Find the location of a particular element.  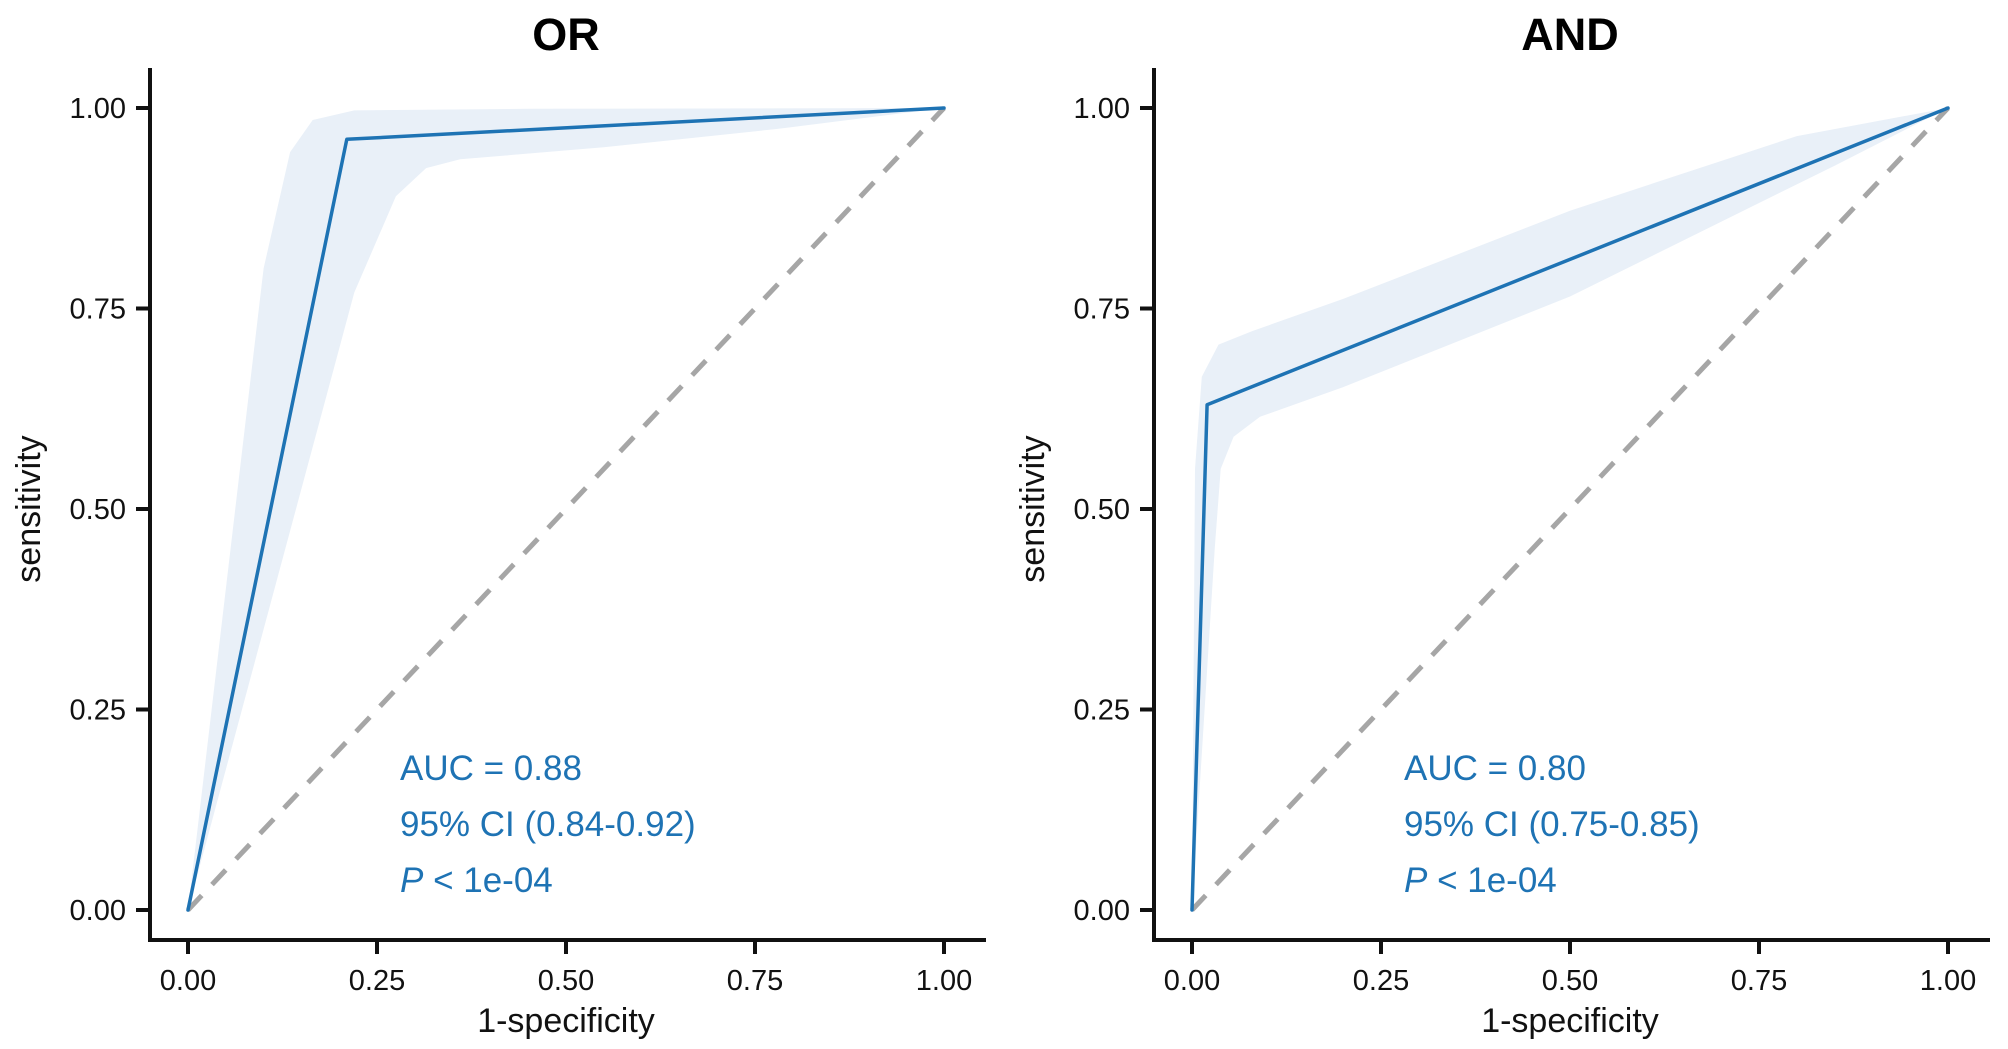

ci-value-text: 95% CI (0.84-0.92) is located at coordinates (548, 824).